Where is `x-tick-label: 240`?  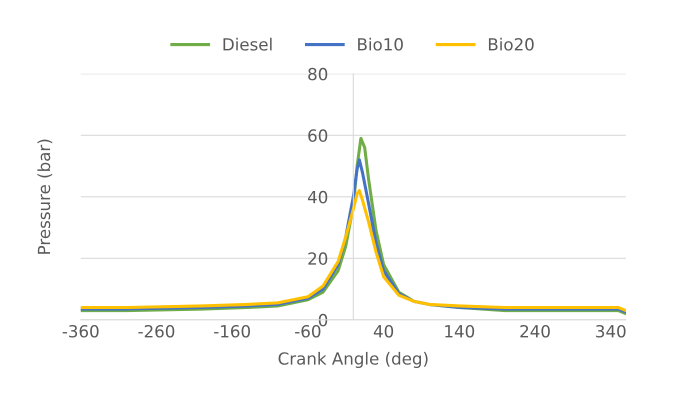 x-tick-label: 240 is located at coordinates (535, 331).